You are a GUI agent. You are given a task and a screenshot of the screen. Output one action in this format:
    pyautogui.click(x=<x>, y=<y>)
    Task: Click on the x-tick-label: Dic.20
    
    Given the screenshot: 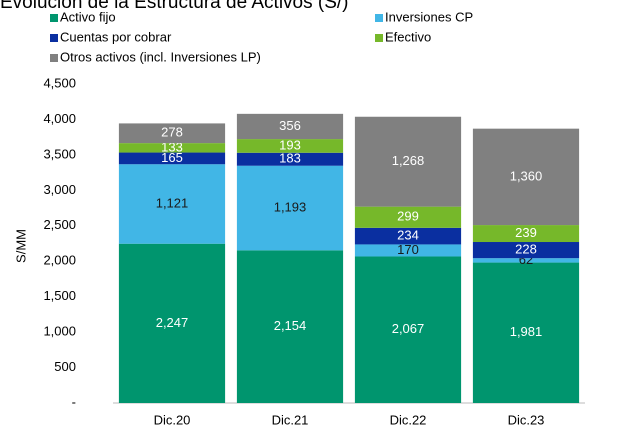 What is the action you would take?
    pyautogui.click(x=172, y=419)
    